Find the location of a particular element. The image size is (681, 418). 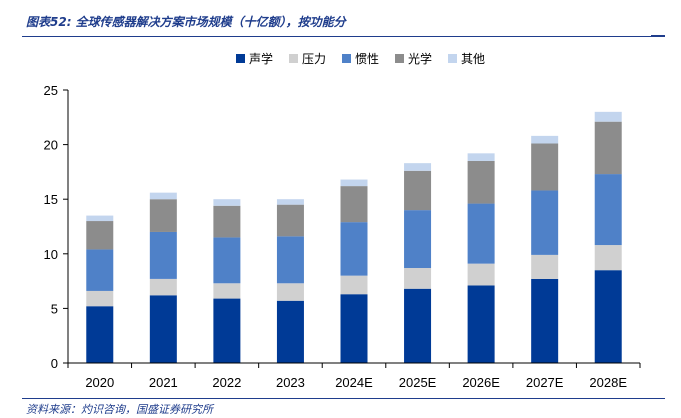

bar-2020-光学 is located at coordinates (100, 235).